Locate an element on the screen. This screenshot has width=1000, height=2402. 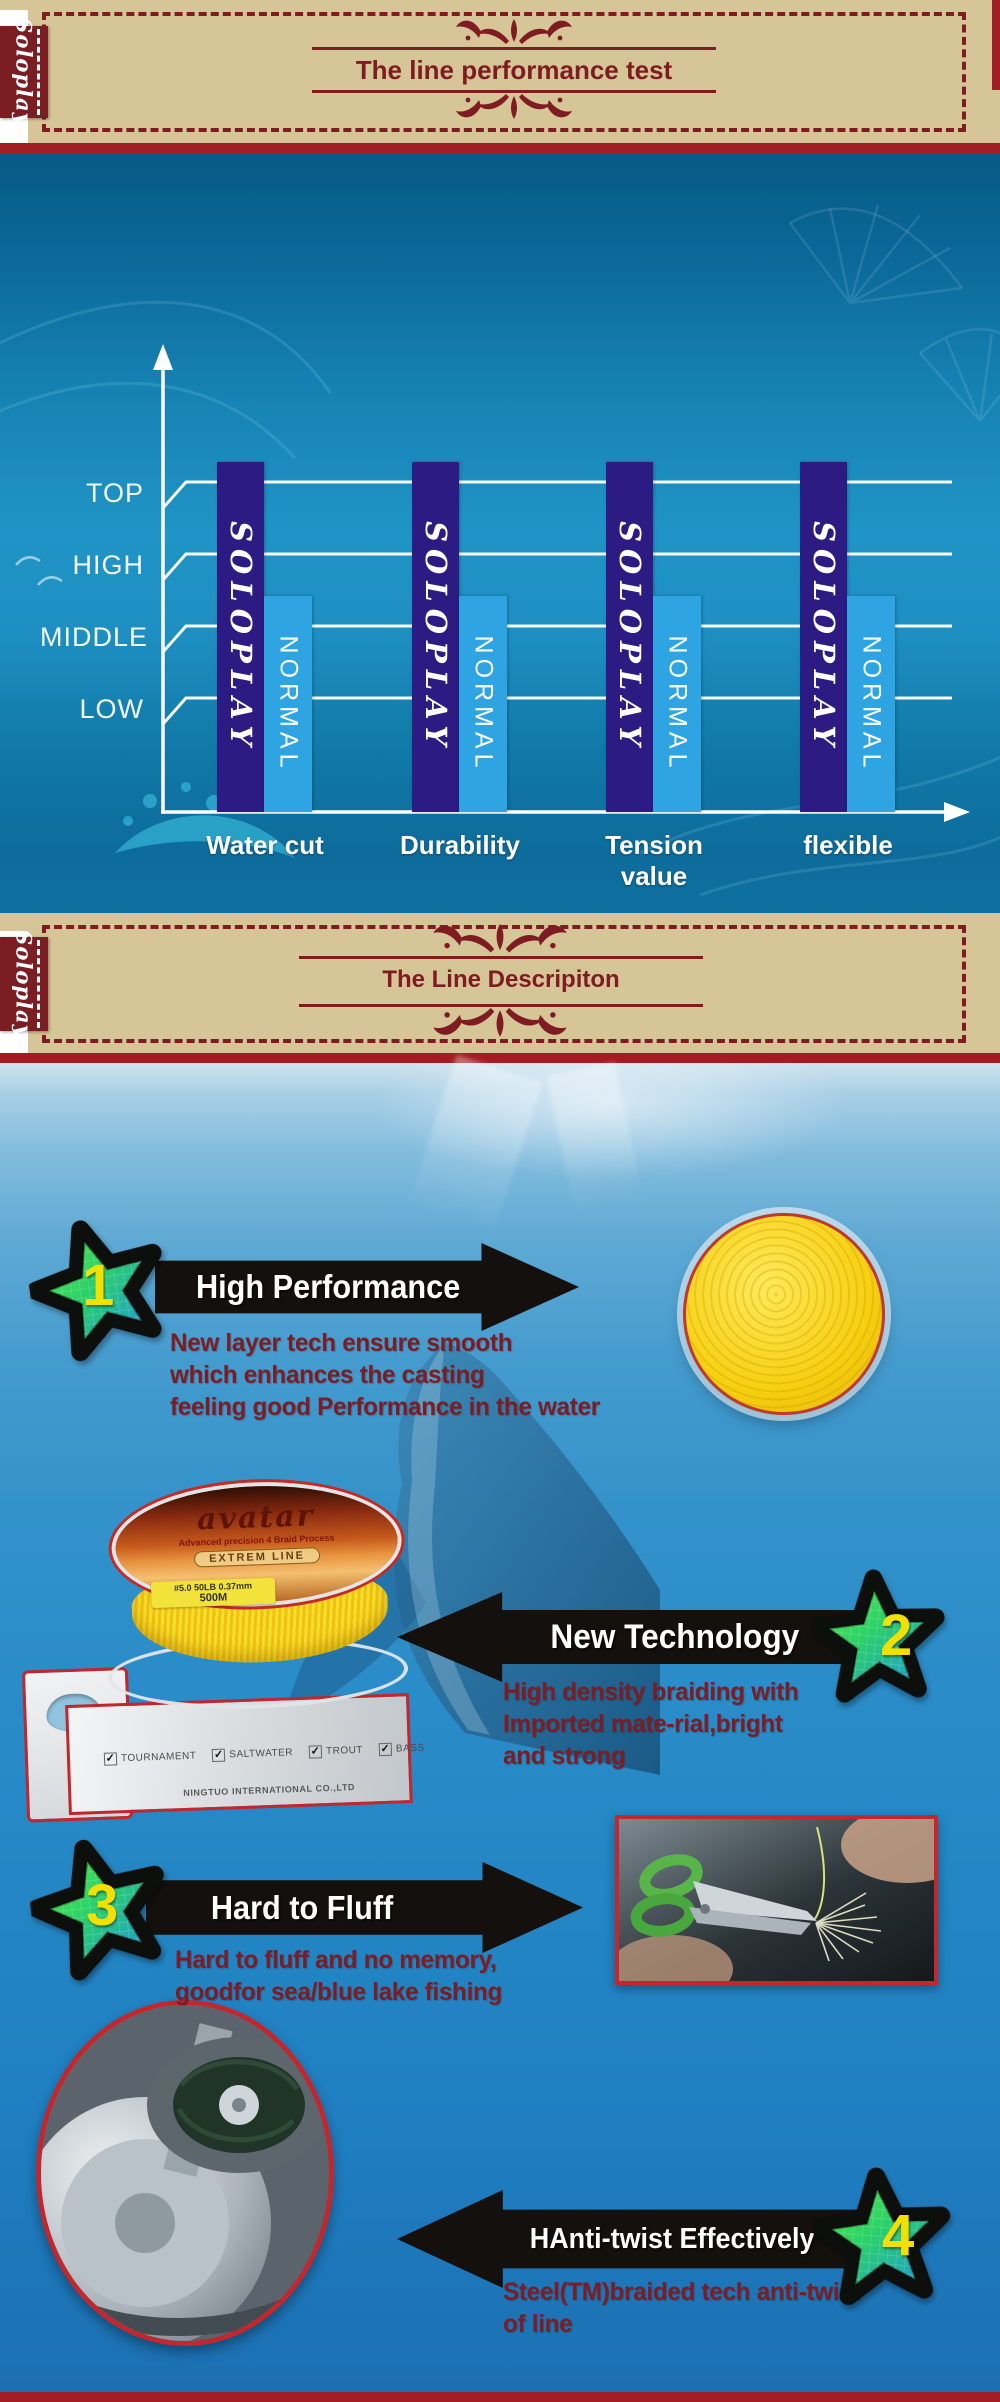
feature-title: New Technology is located at coordinates (675, 1636).